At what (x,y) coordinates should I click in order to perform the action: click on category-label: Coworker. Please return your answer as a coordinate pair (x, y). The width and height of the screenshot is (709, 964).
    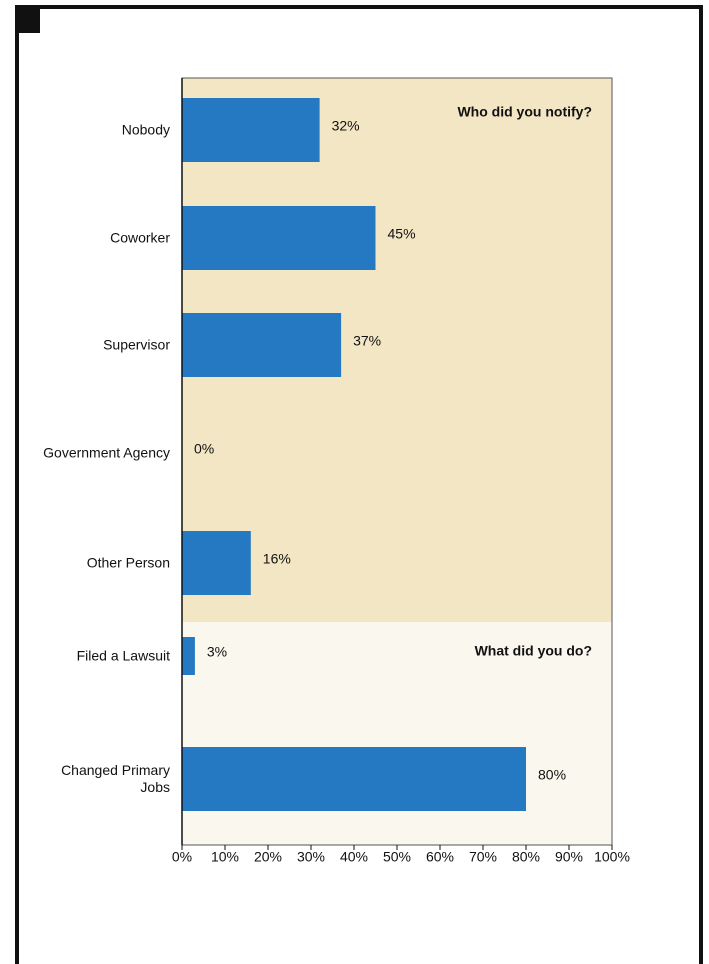
    Looking at the image, I should click on (140, 237).